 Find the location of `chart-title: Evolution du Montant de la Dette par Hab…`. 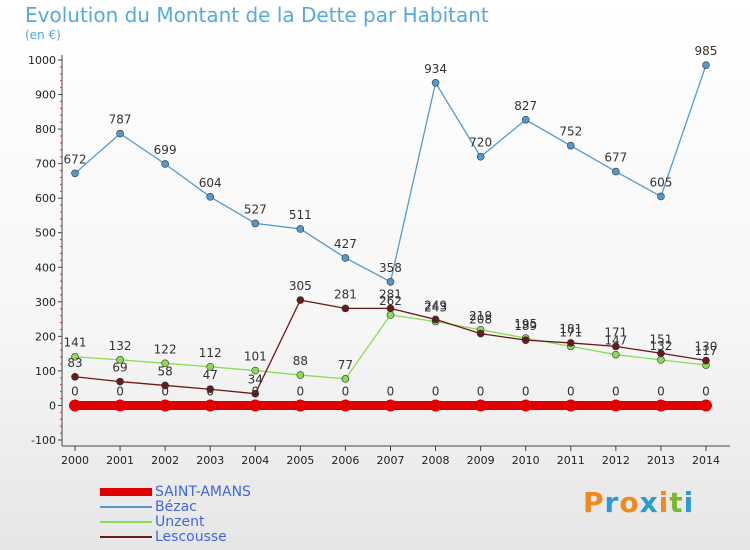

chart-title: Evolution du Montant de la Dette par Hab… is located at coordinates (257, 15).